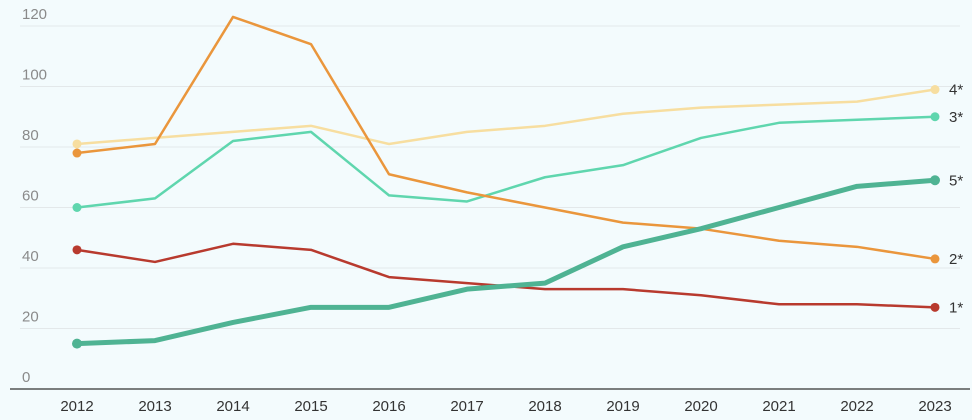 The image size is (972, 420). I want to click on y-tick-label: 0, so click(26, 377).